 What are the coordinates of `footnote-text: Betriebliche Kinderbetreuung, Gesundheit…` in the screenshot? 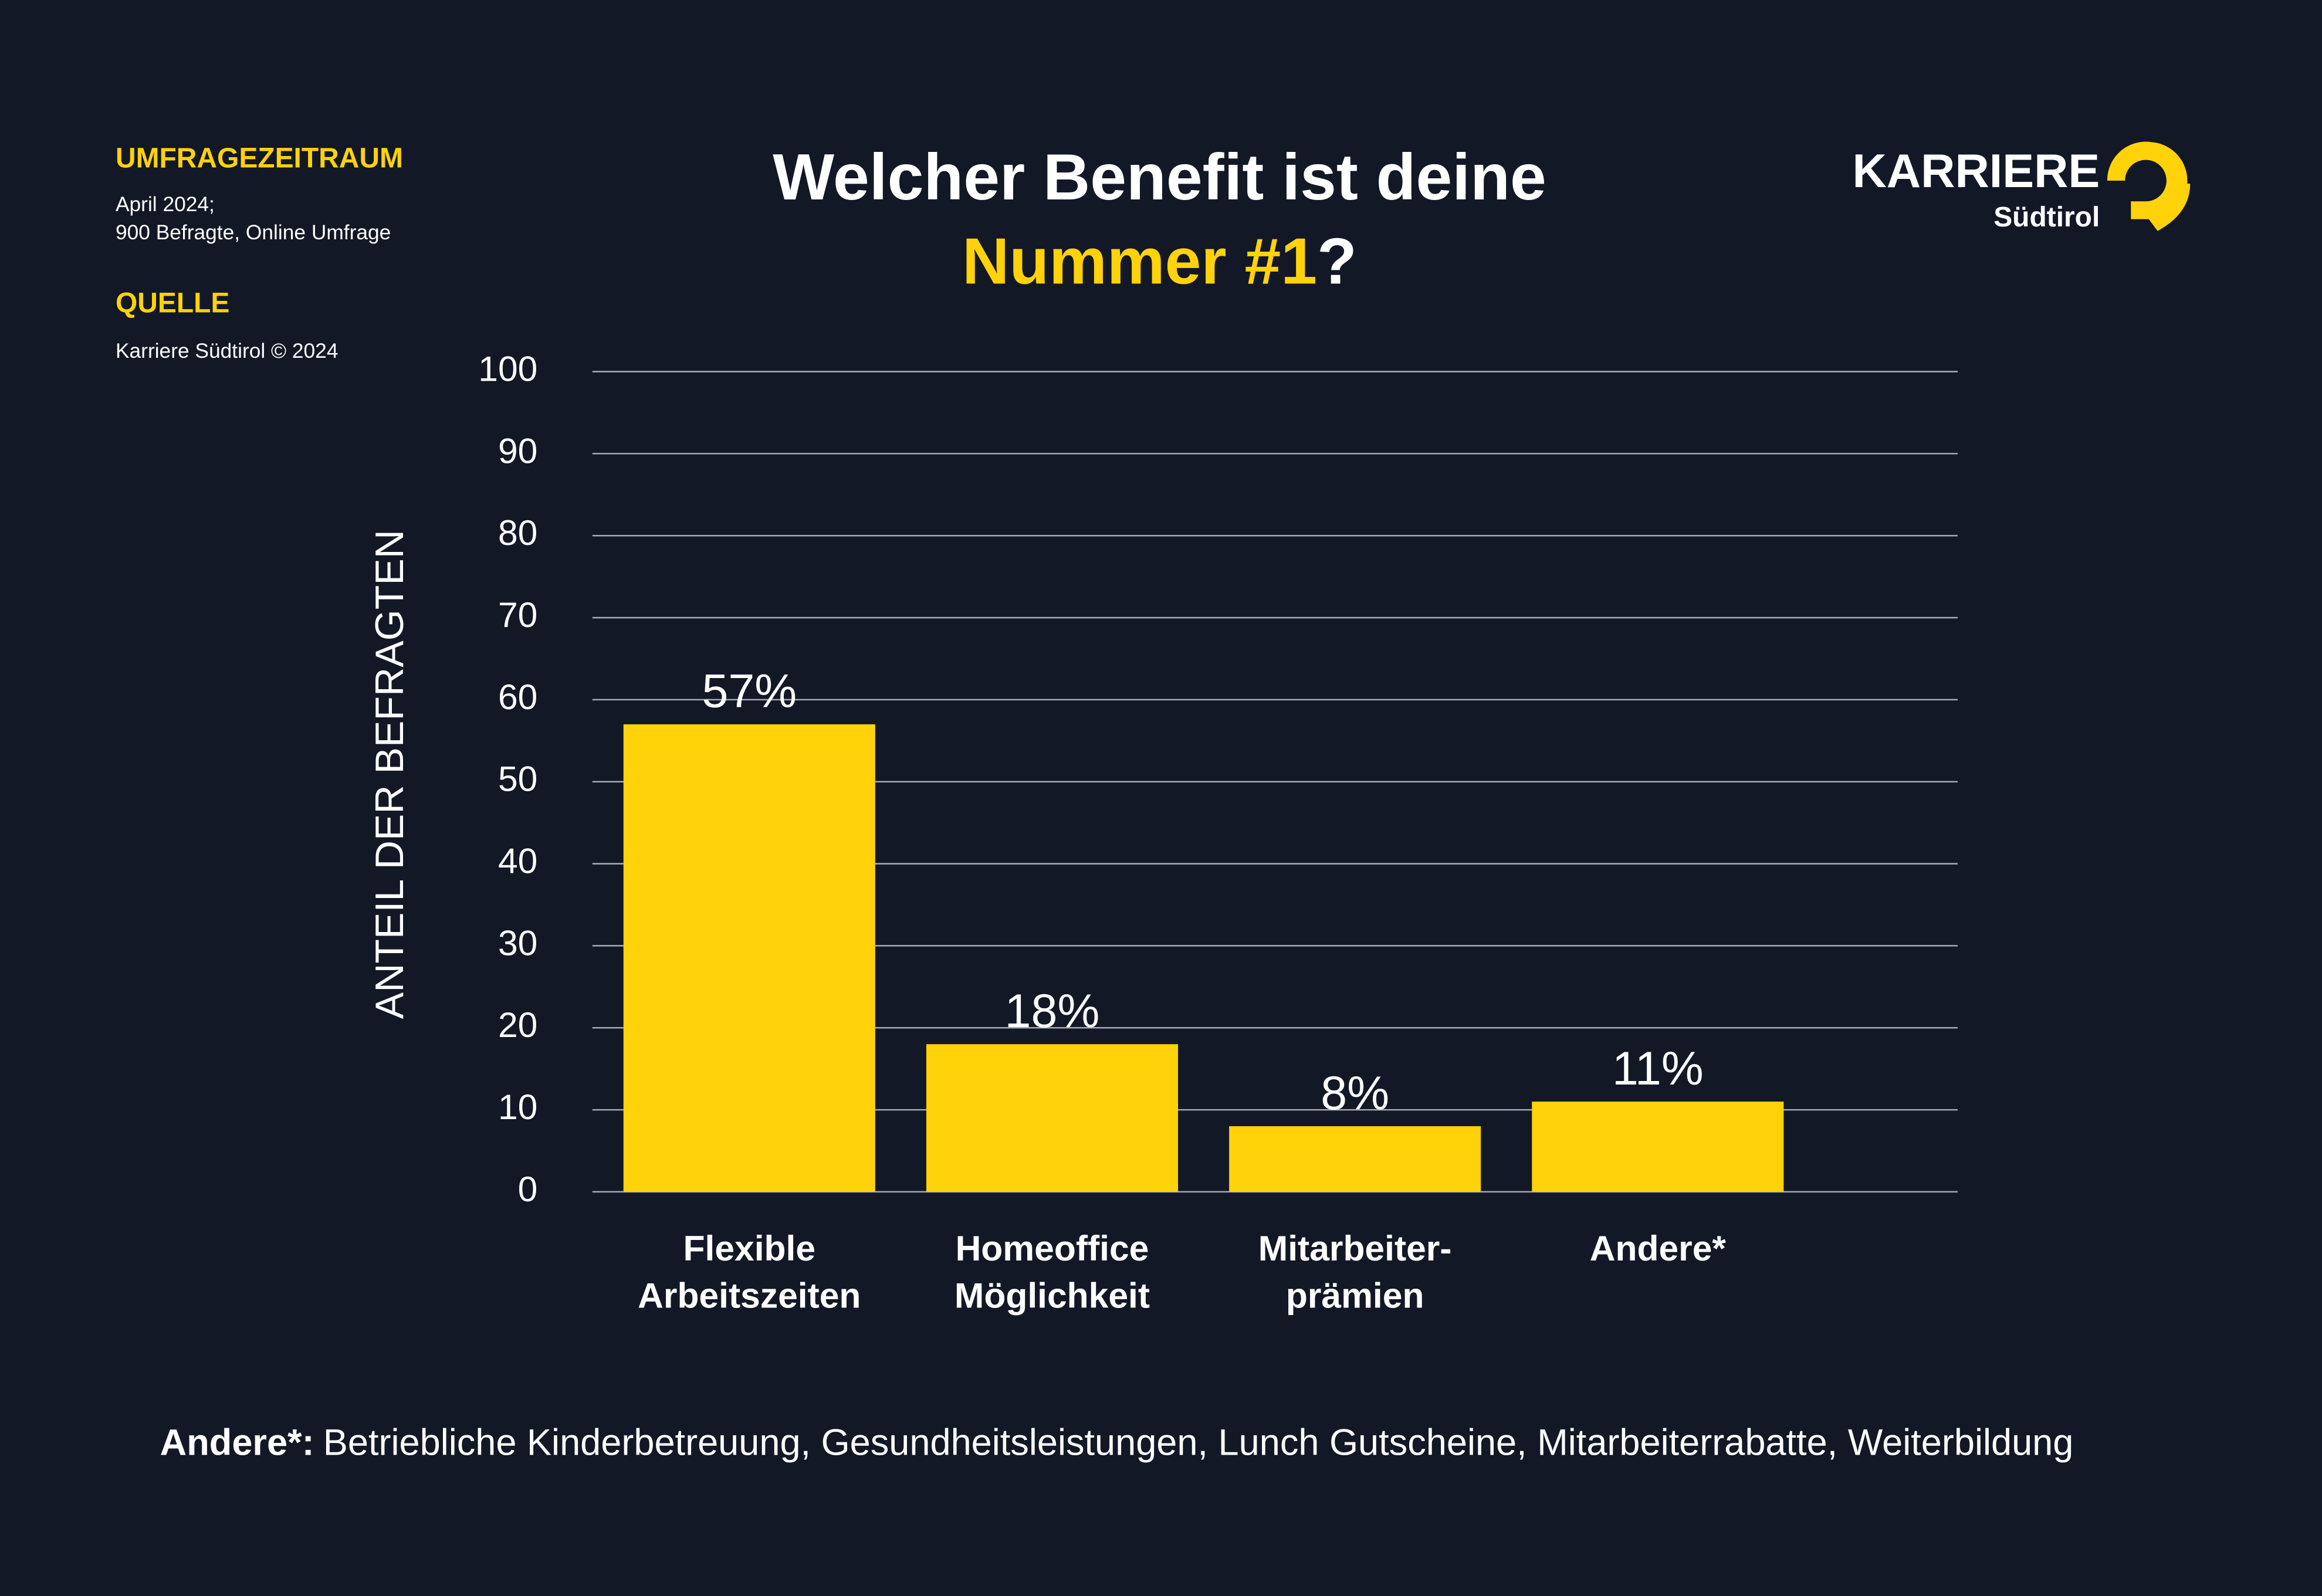 It's located at (1198, 1442).